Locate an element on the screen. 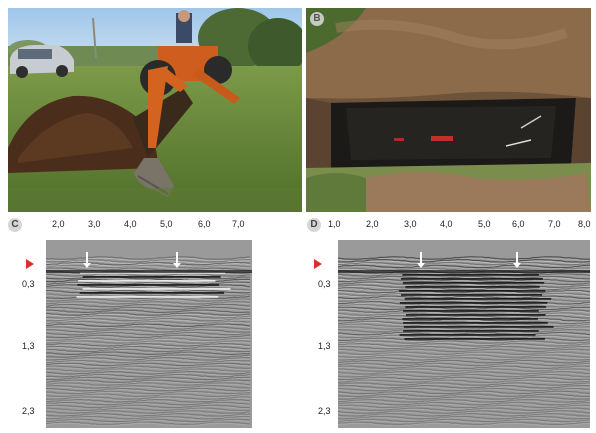 The width and height of the screenshot is (596, 433). panel-d-depth-tick: 2,3 is located at coordinates (324, 411).